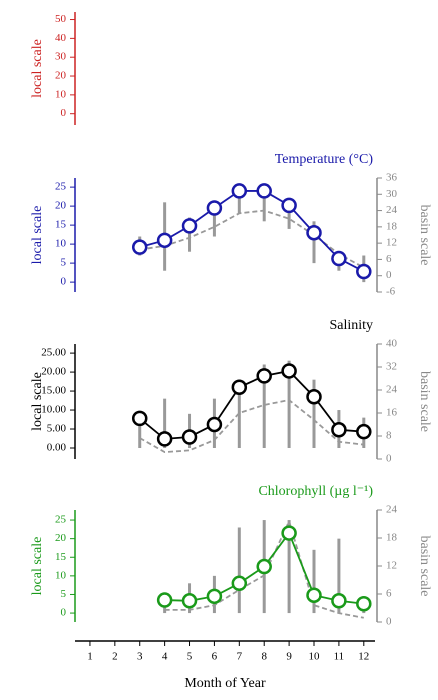  What do you see at coordinates (392, 413) in the screenshot?
I see `y2-tick-label: 16` at bounding box center [392, 413].